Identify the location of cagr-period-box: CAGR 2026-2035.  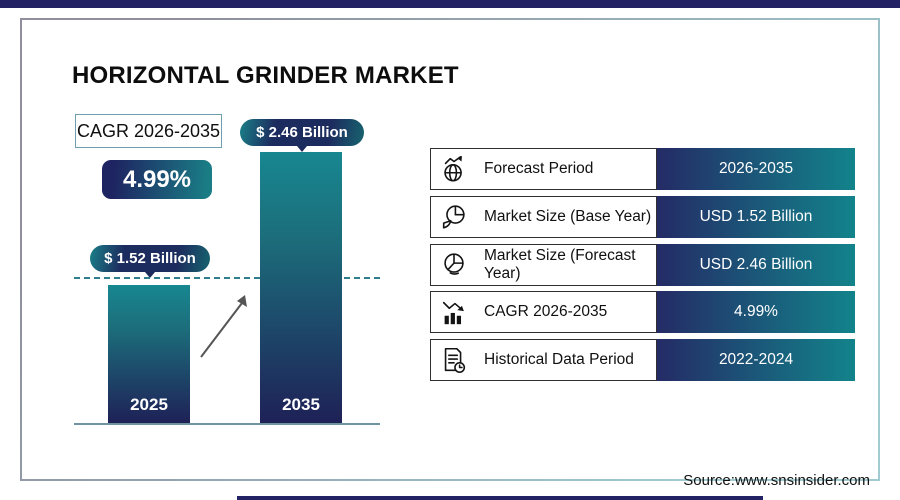
(148, 131).